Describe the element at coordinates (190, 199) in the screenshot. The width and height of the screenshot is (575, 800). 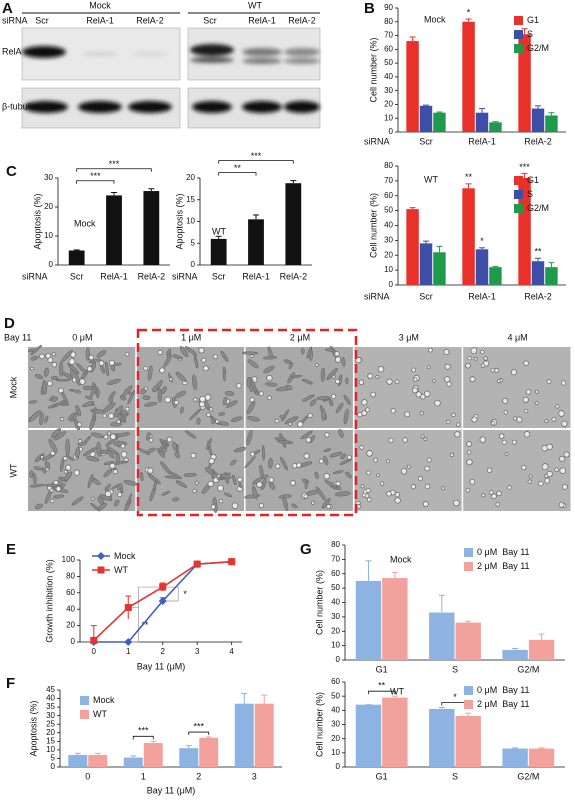
I see `y-tick-label: 15` at that location.